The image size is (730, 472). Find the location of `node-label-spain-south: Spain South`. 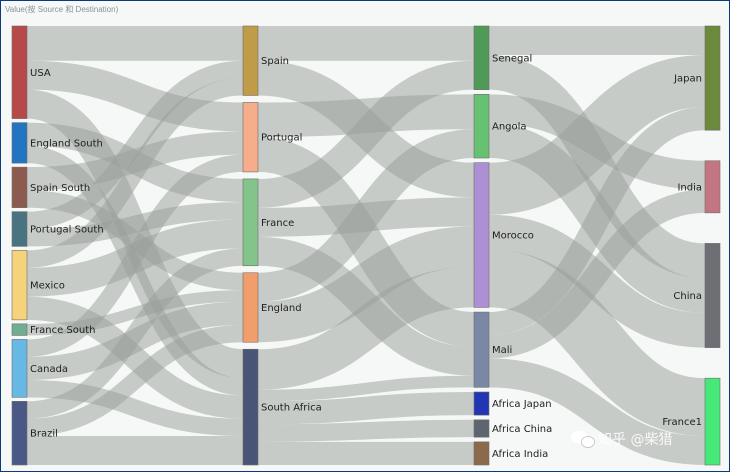

node-label-spain-south: Spain South is located at coordinates (60, 188).